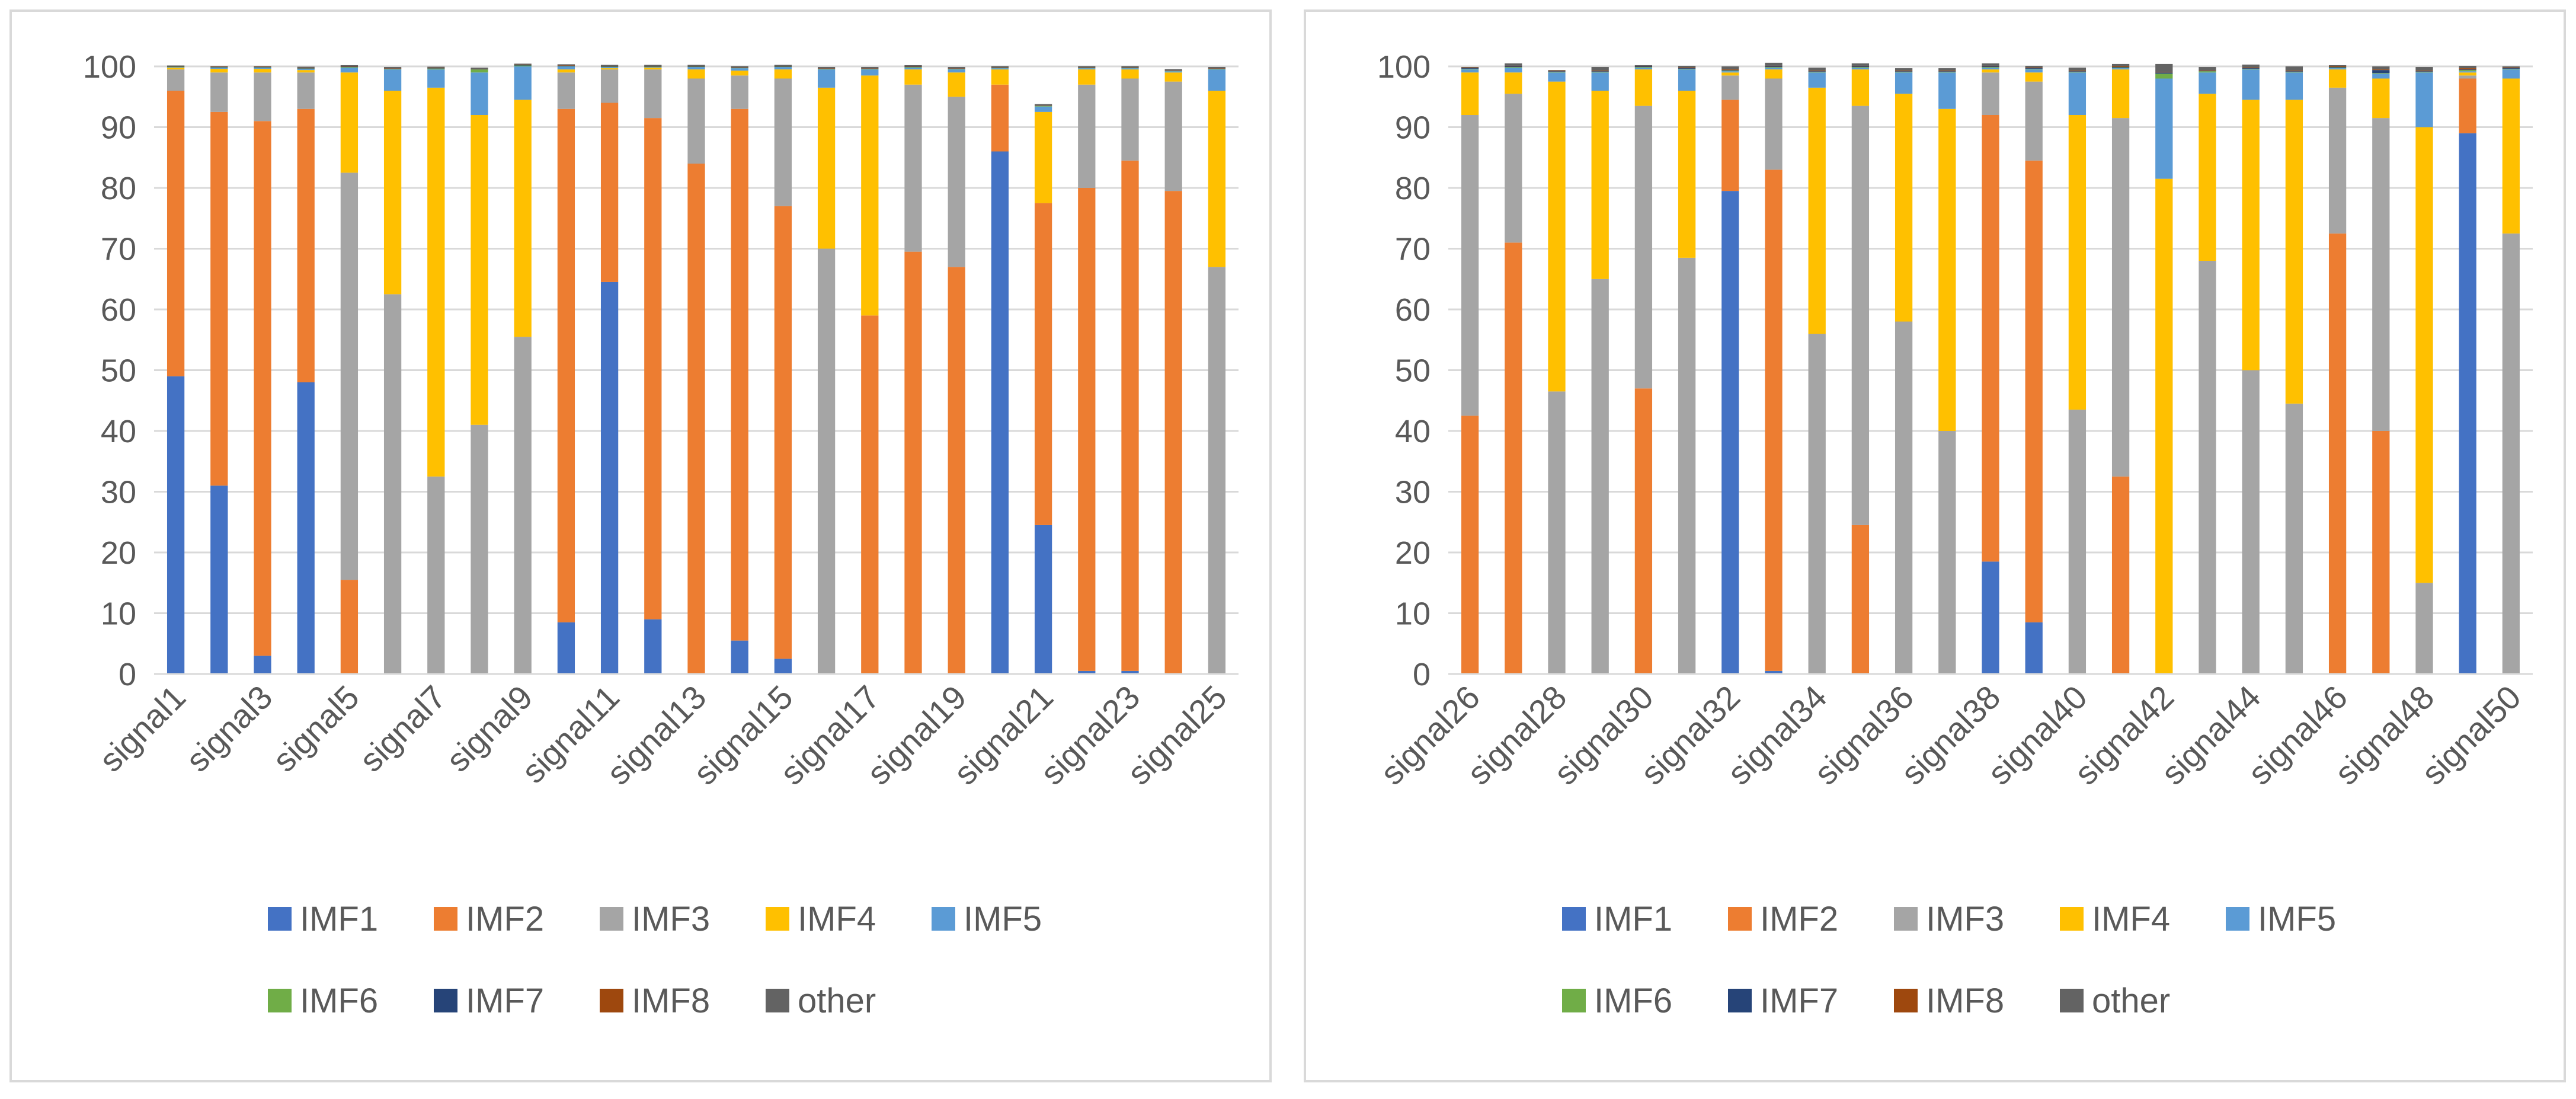 The height and width of the screenshot is (1099, 2576). What do you see at coordinates (2511, 68) in the screenshot?
I see `bar-imf7-signal50` at bounding box center [2511, 68].